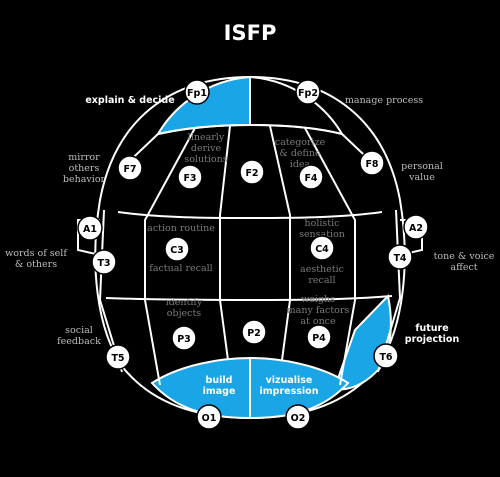 This screenshot has width=500, height=477. I want to click on node-t4: T4, so click(400, 257).